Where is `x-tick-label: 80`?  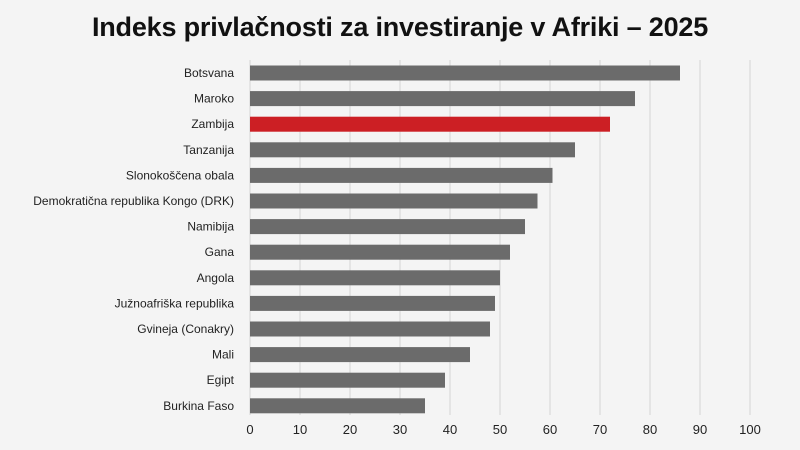
x-tick-label: 80 is located at coordinates (650, 429).